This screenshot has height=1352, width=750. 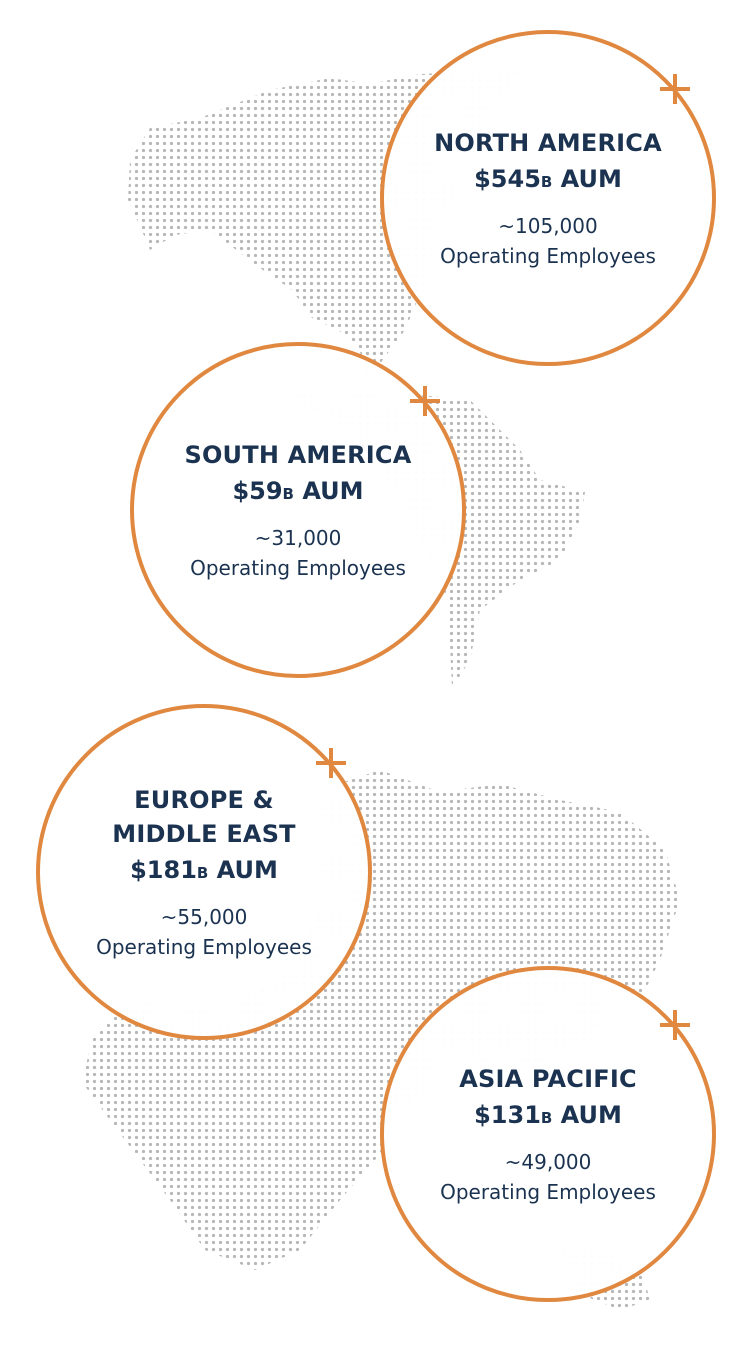 I want to click on aum-value: $131B AUM, so click(x=548, y=1114).